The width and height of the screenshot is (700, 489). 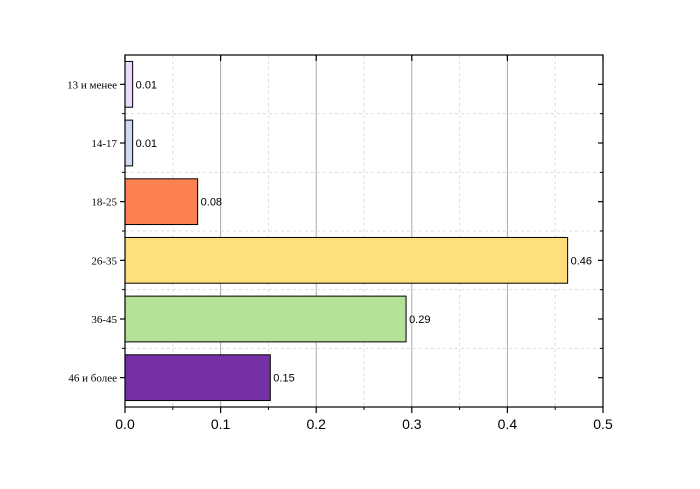 I want to click on data-label: 0.29, so click(x=419, y=320).